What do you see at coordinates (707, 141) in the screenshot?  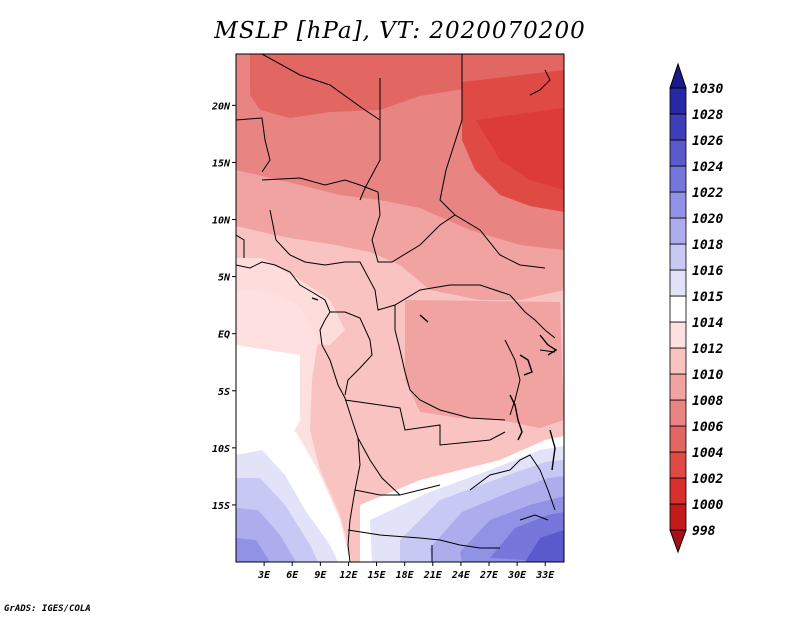 I see `colorbar-label: 1026` at bounding box center [707, 141].